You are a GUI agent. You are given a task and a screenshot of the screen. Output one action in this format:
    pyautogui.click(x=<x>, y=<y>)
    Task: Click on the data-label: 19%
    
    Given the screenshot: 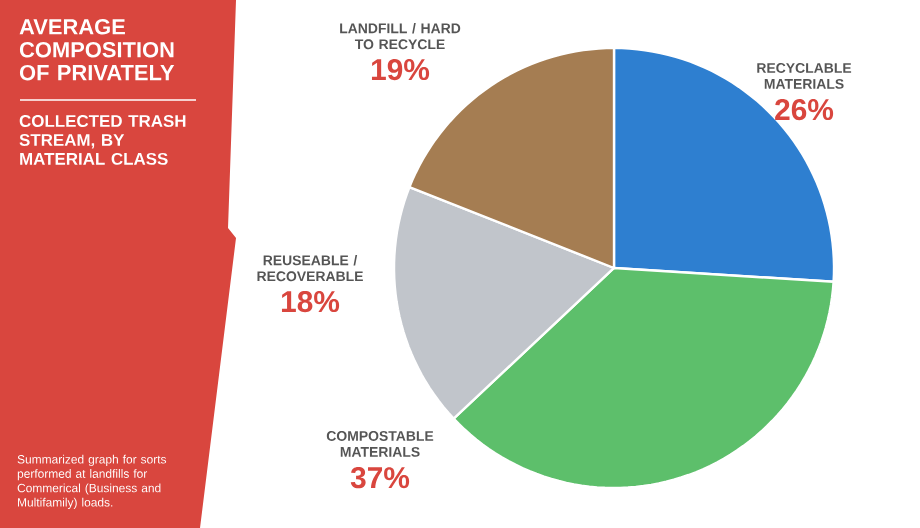 What is the action you would take?
    pyautogui.click(x=400, y=70)
    